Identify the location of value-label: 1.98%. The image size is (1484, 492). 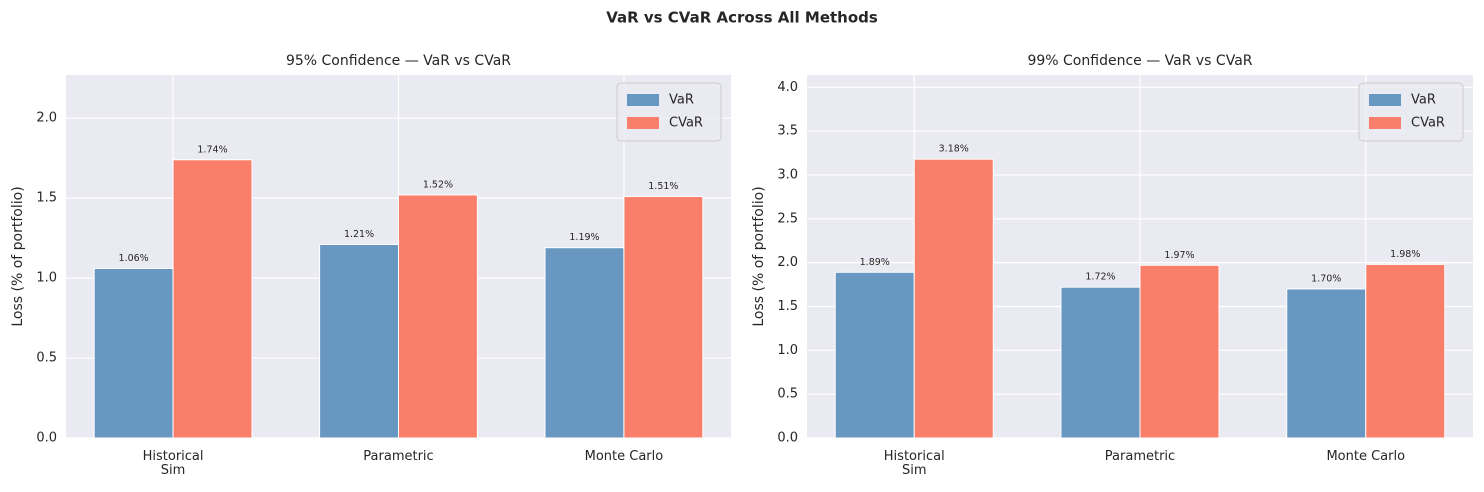
(1405, 254).